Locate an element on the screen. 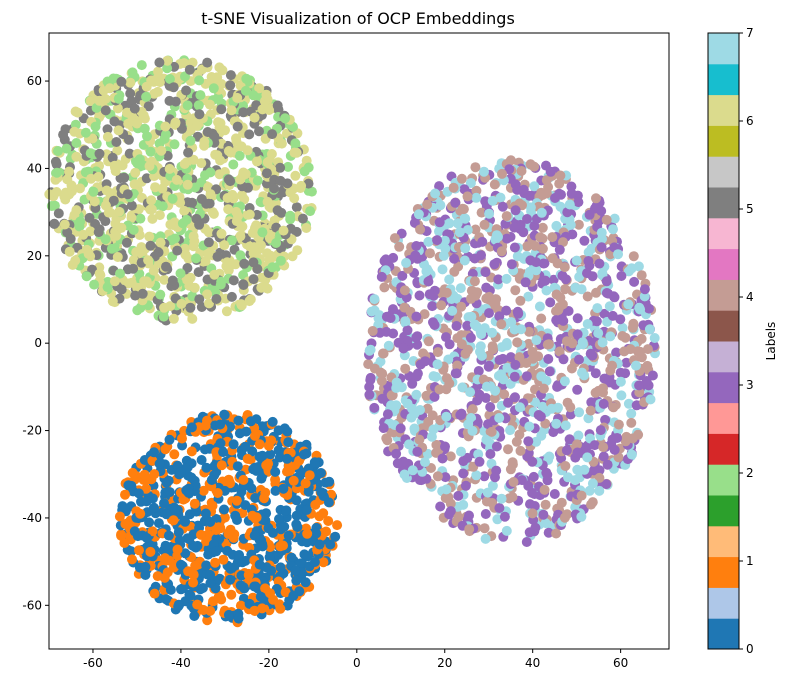  colorbar-tick-label: 2 is located at coordinates (750, 473).